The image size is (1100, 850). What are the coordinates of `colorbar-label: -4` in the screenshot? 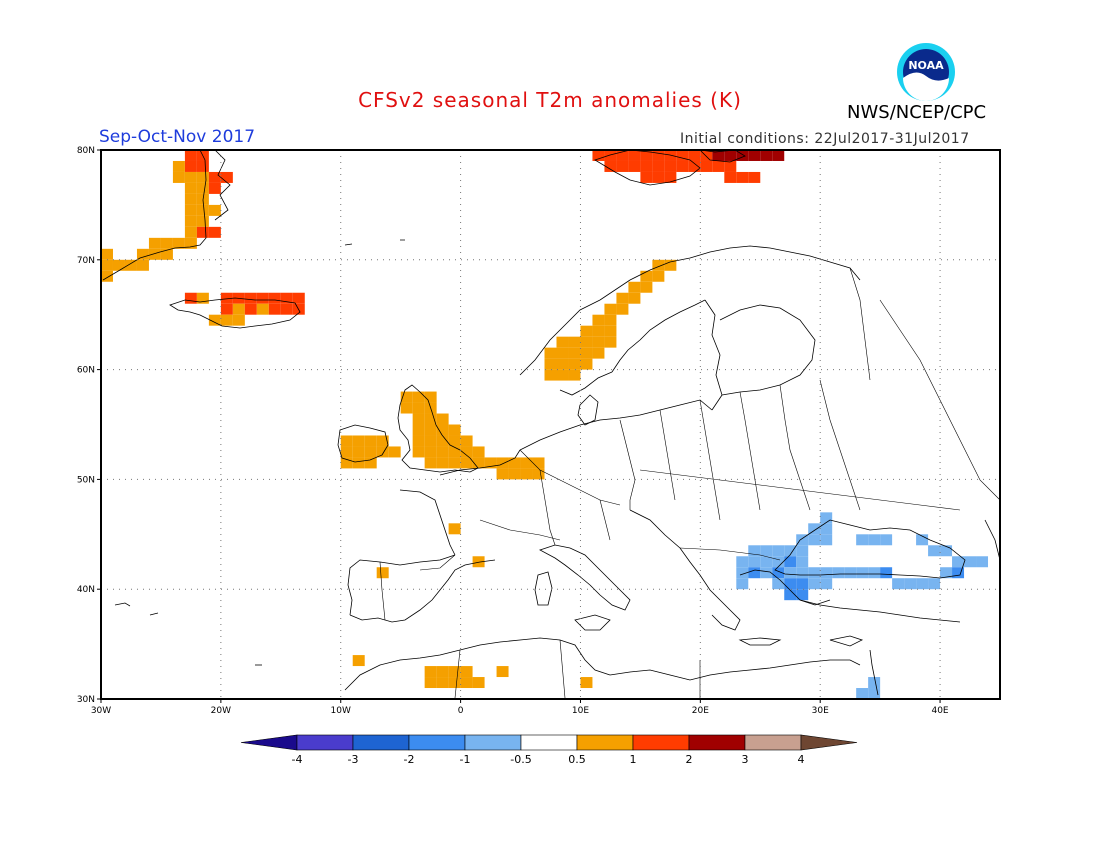 It's located at (297, 759).